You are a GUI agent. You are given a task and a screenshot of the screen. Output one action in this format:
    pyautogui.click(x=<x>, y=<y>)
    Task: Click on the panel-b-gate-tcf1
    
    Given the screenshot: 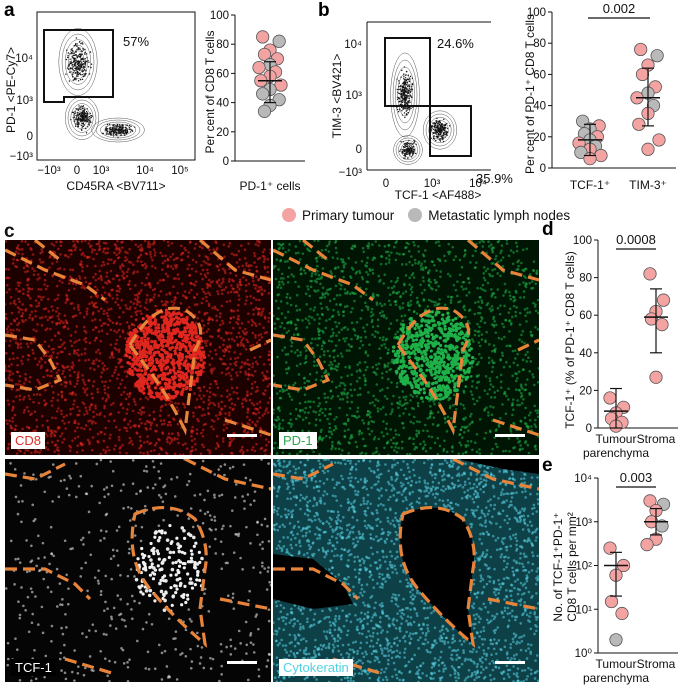 What is the action you would take?
    pyautogui.click(x=450, y=131)
    